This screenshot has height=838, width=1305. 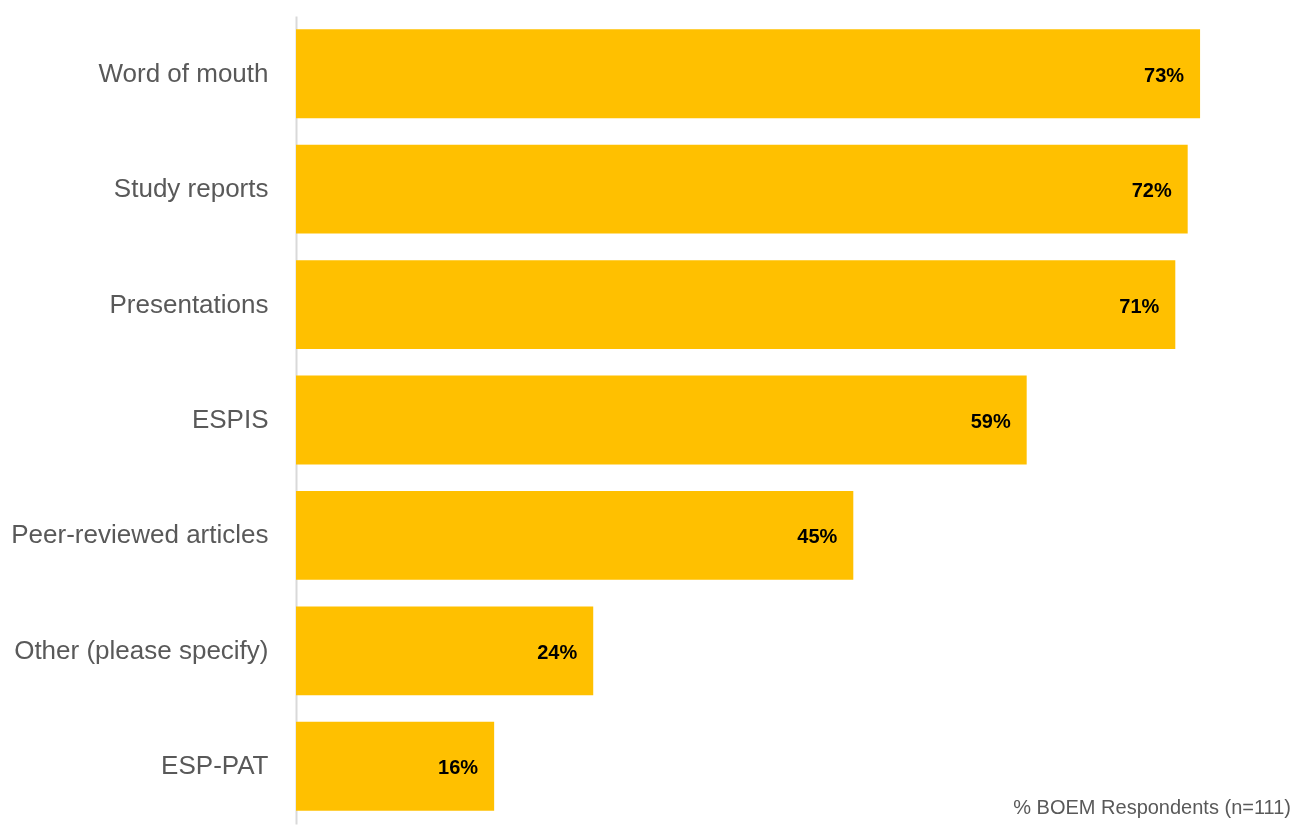 What do you see at coordinates (189, 303) in the screenshot?
I see `y-tick-label: Presentations` at bounding box center [189, 303].